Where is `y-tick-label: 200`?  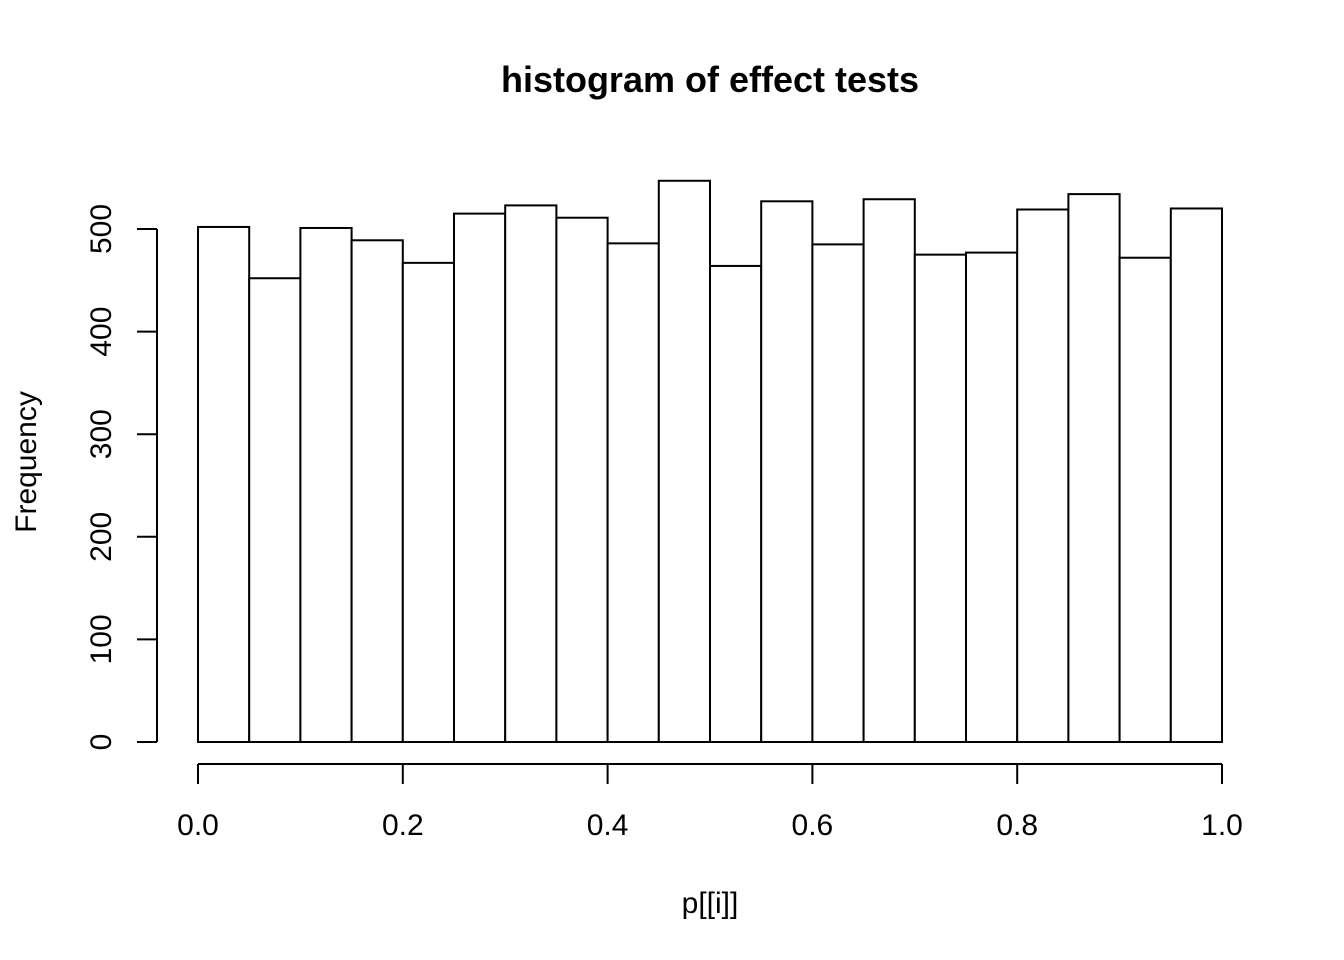 y-tick-label: 200 is located at coordinates (101, 537).